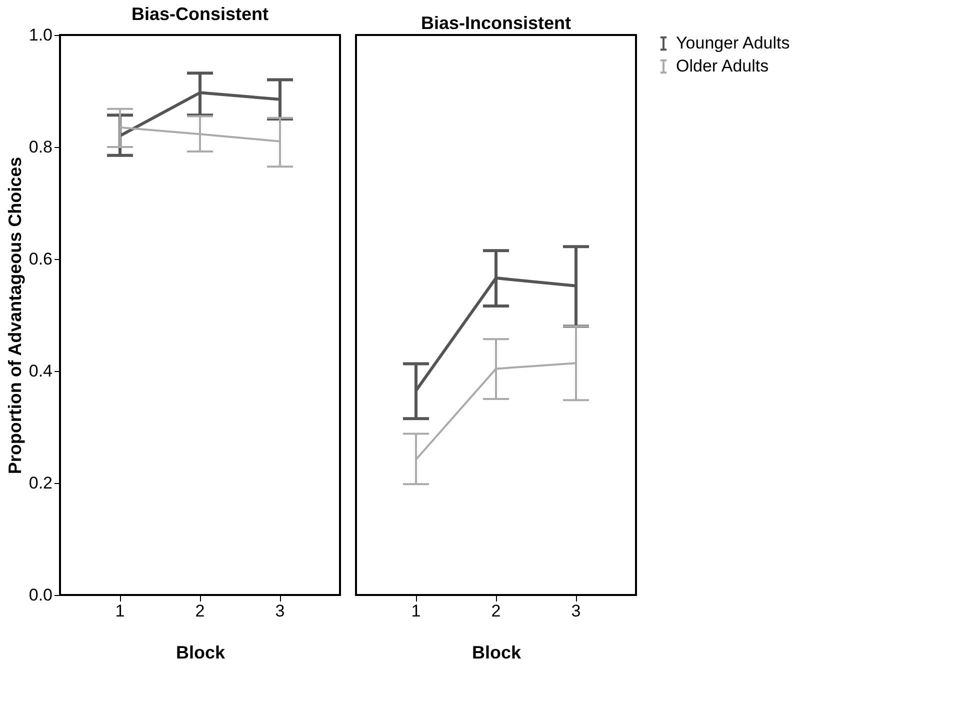 The height and width of the screenshot is (723, 970). What do you see at coordinates (40, 595) in the screenshot?
I see `y-tick-label: 0.0` at bounding box center [40, 595].